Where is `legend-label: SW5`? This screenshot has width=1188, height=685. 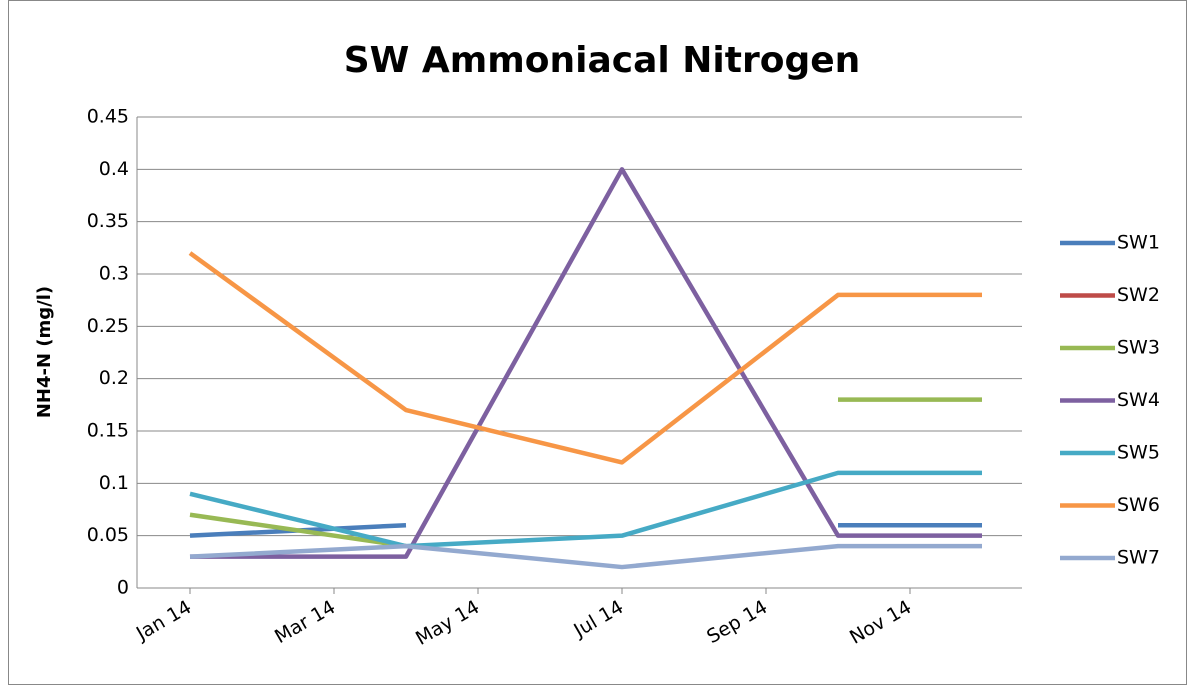
legend-label: SW5 is located at coordinates (1138, 453).